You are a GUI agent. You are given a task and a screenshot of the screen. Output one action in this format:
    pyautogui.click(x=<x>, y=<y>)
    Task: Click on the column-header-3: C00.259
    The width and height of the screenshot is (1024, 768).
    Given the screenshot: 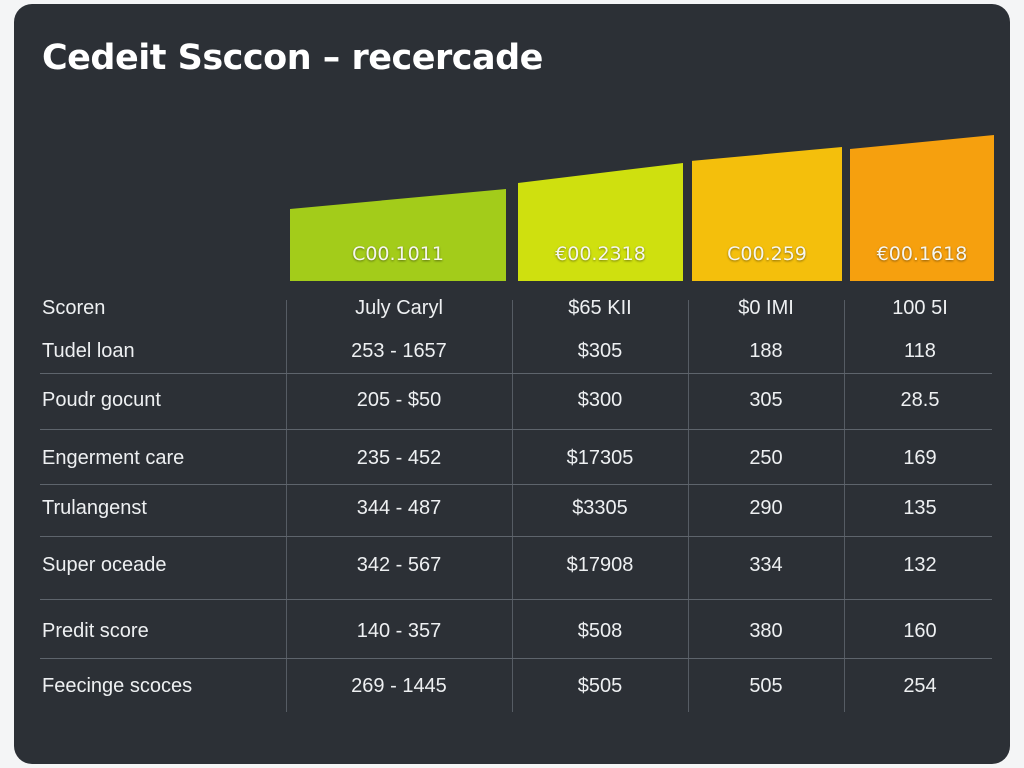 What is the action you would take?
    pyautogui.click(x=767, y=214)
    